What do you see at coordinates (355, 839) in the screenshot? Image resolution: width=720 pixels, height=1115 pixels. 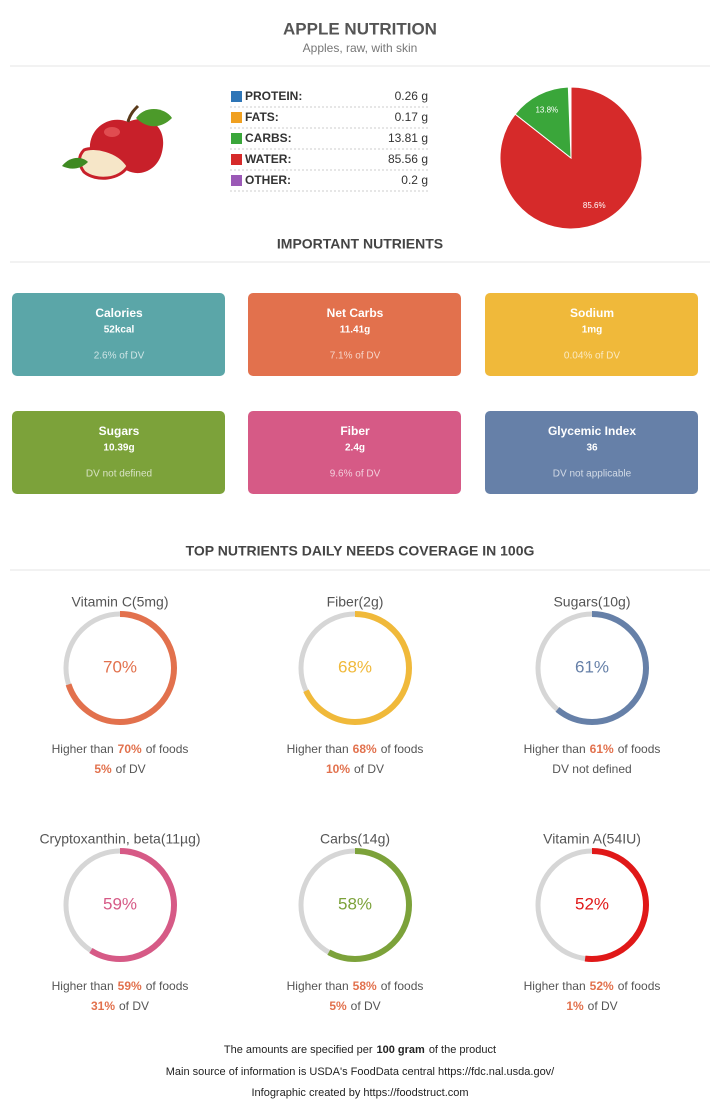 I see `nutrient-name: Carbs(14g)` at bounding box center [355, 839].